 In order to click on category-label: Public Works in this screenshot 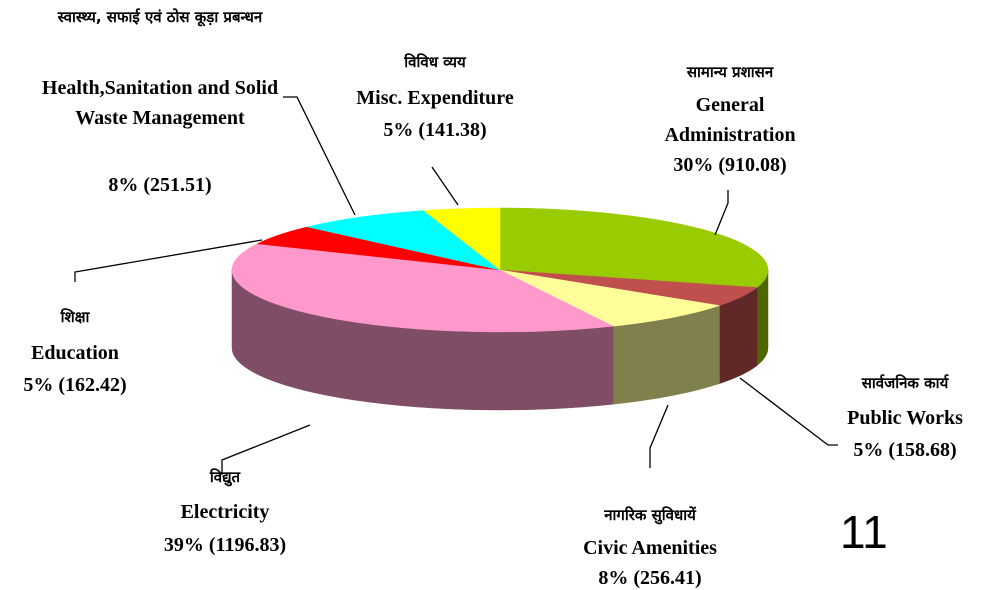, I will do `click(905, 418)`.